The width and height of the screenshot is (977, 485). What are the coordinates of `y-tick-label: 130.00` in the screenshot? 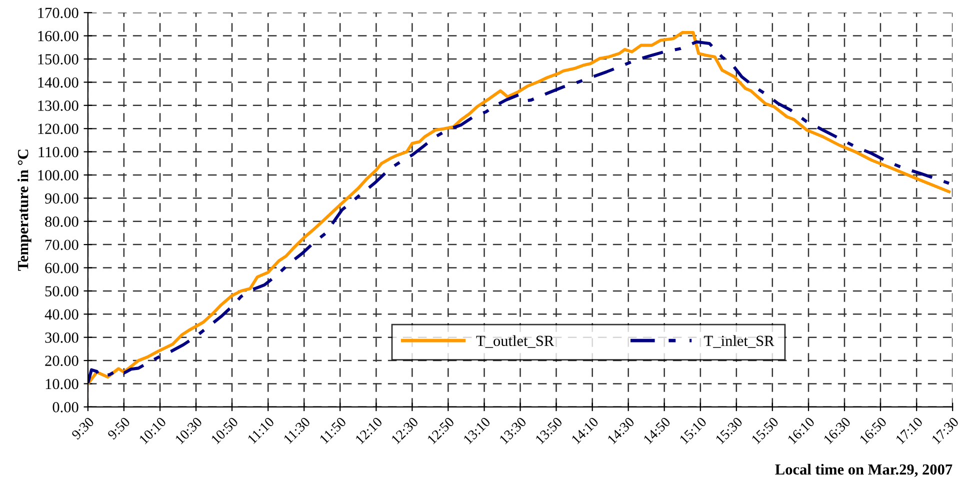 It's located at (58, 105).